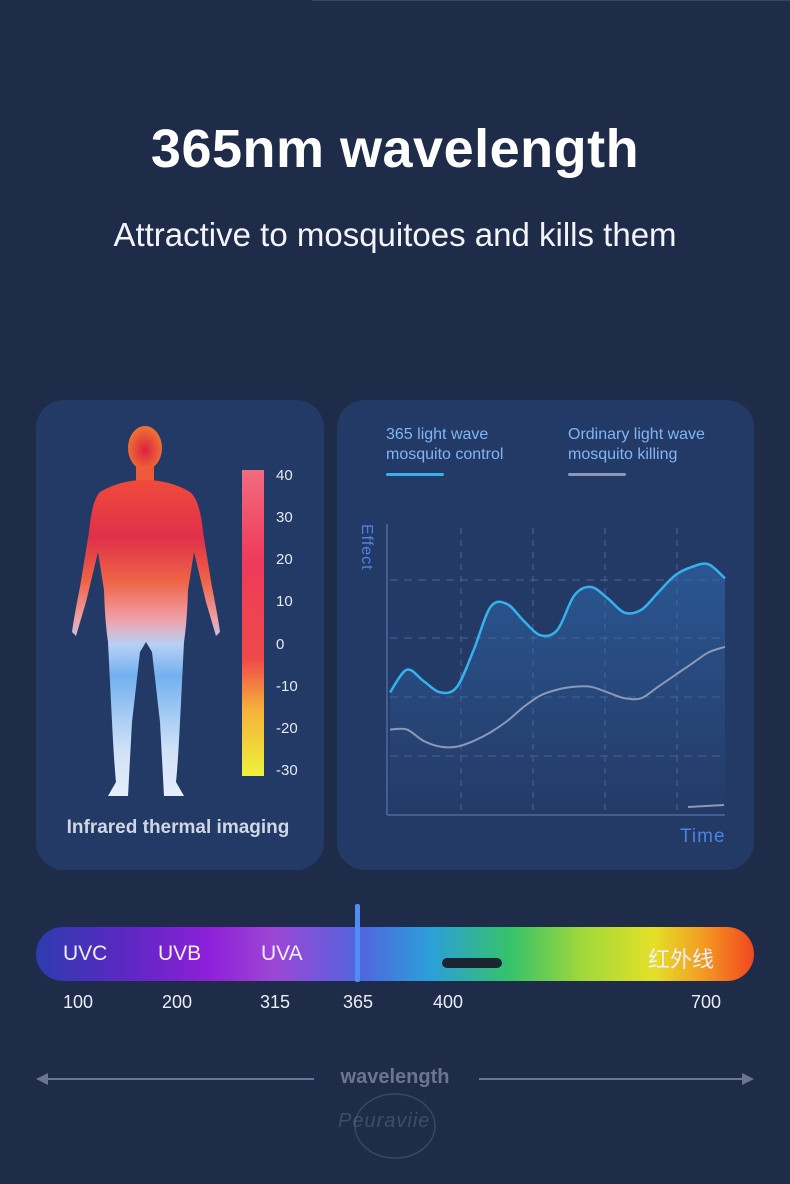 Image resolution: width=790 pixels, height=1184 pixels. What do you see at coordinates (357, 943) in the screenshot?
I see `365nm-marker` at bounding box center [357, 943].